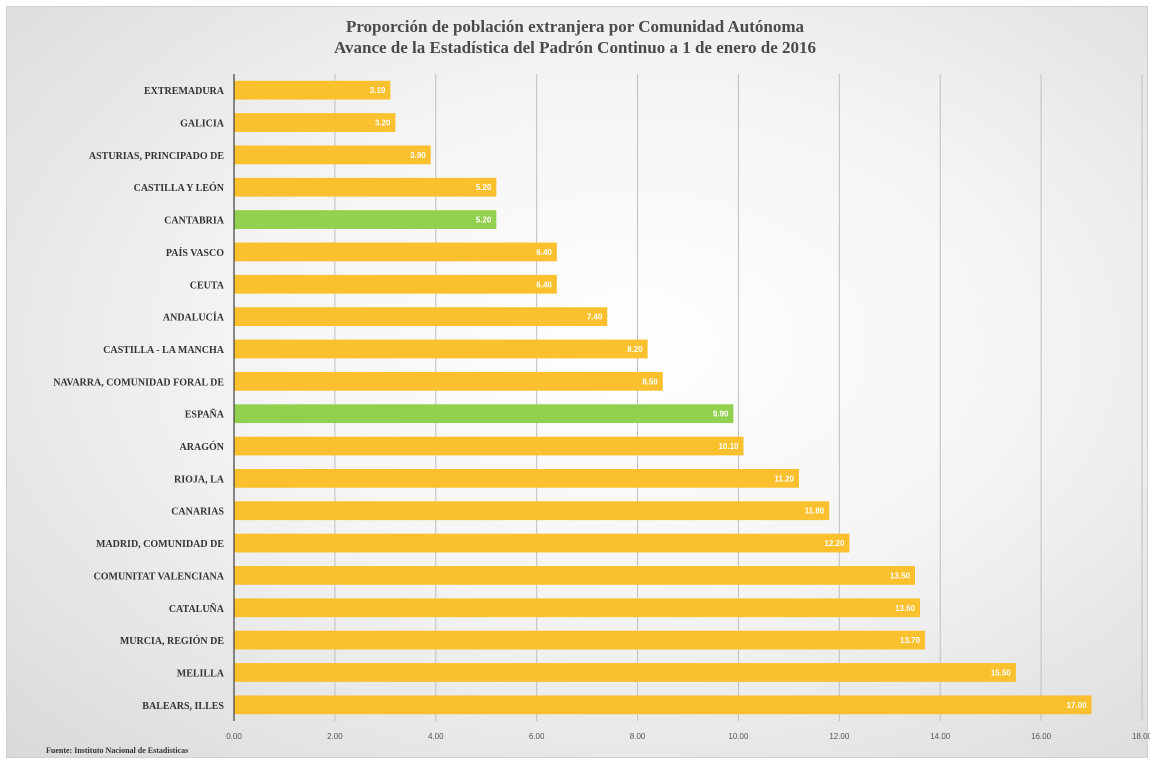  What do you see at coordinates (184, 91) in the screenshot?
I see `category-label: EXTREMADURA` at bounding box center [184, 91].